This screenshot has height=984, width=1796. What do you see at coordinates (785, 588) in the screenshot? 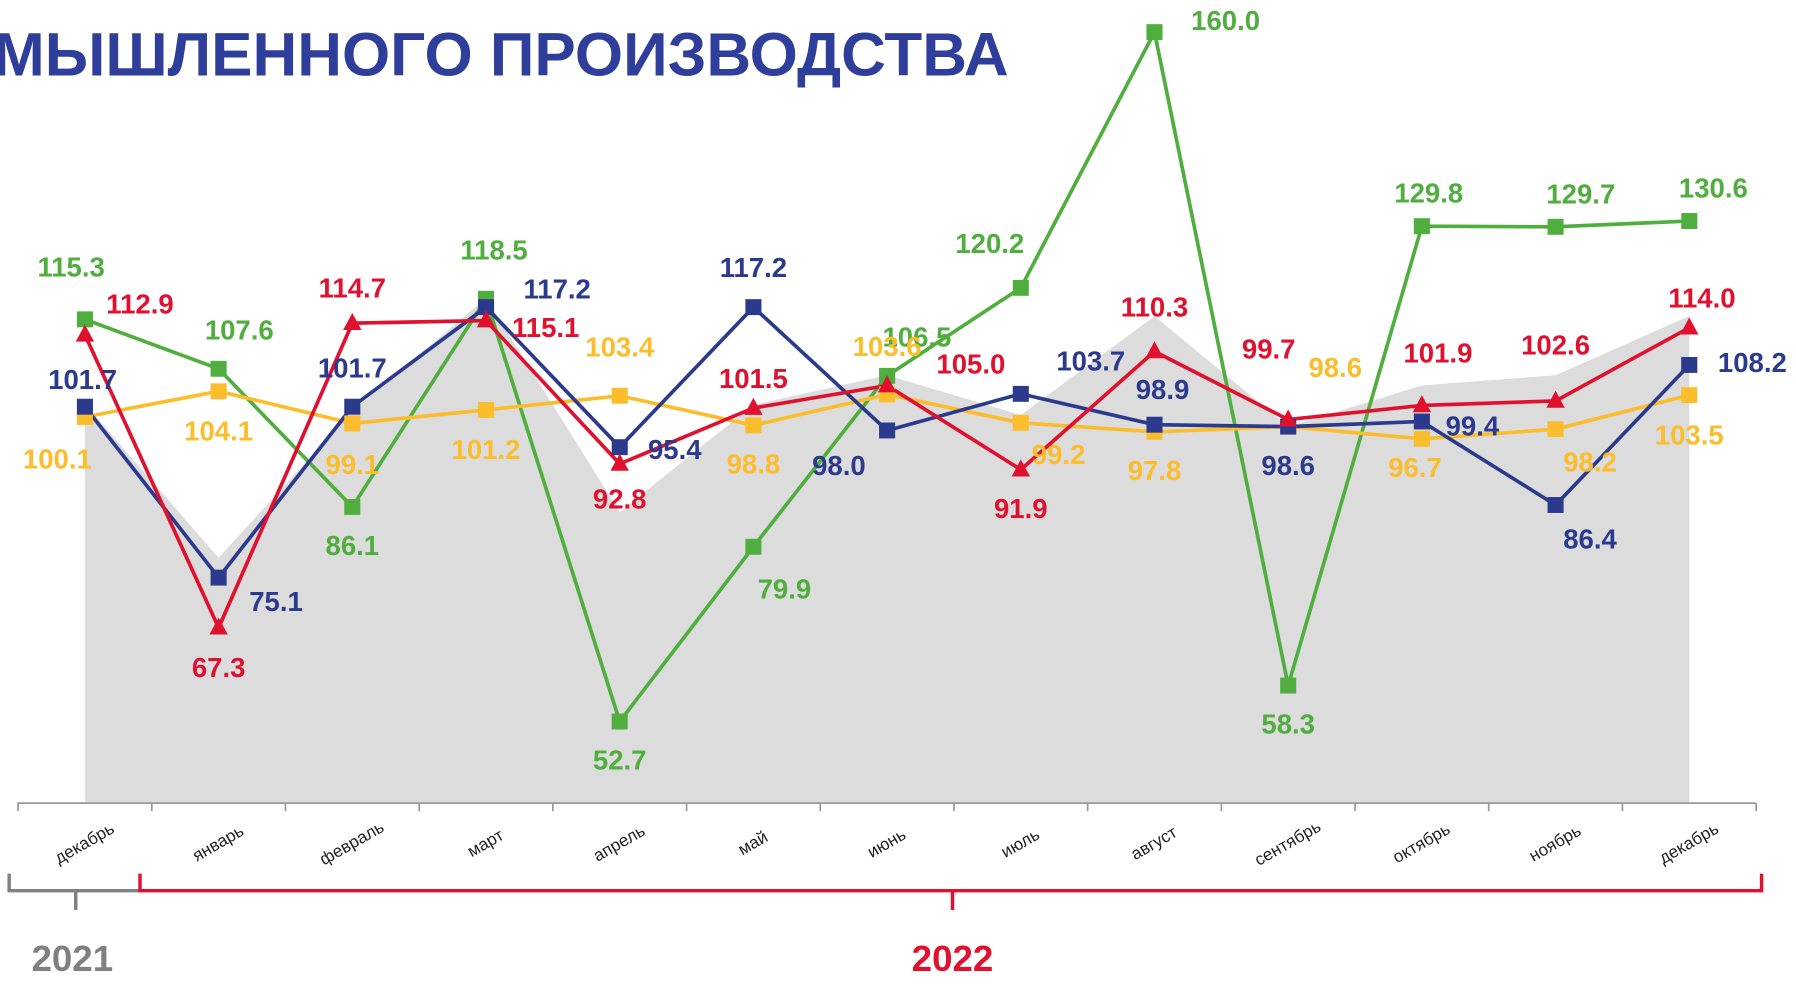
I see `data-label: 79.9` at bounding box center [785, 588].